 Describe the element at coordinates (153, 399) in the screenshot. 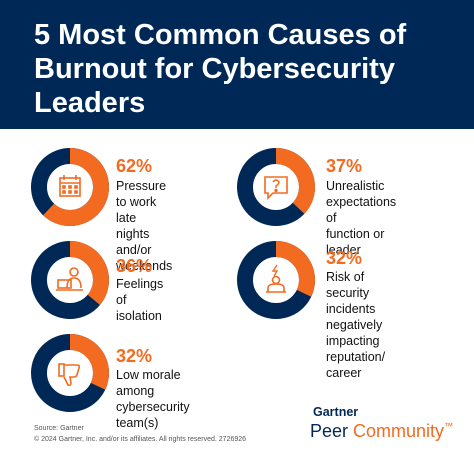

I see `stat-description: Low morale among cybersecurity team(s)` at that location.